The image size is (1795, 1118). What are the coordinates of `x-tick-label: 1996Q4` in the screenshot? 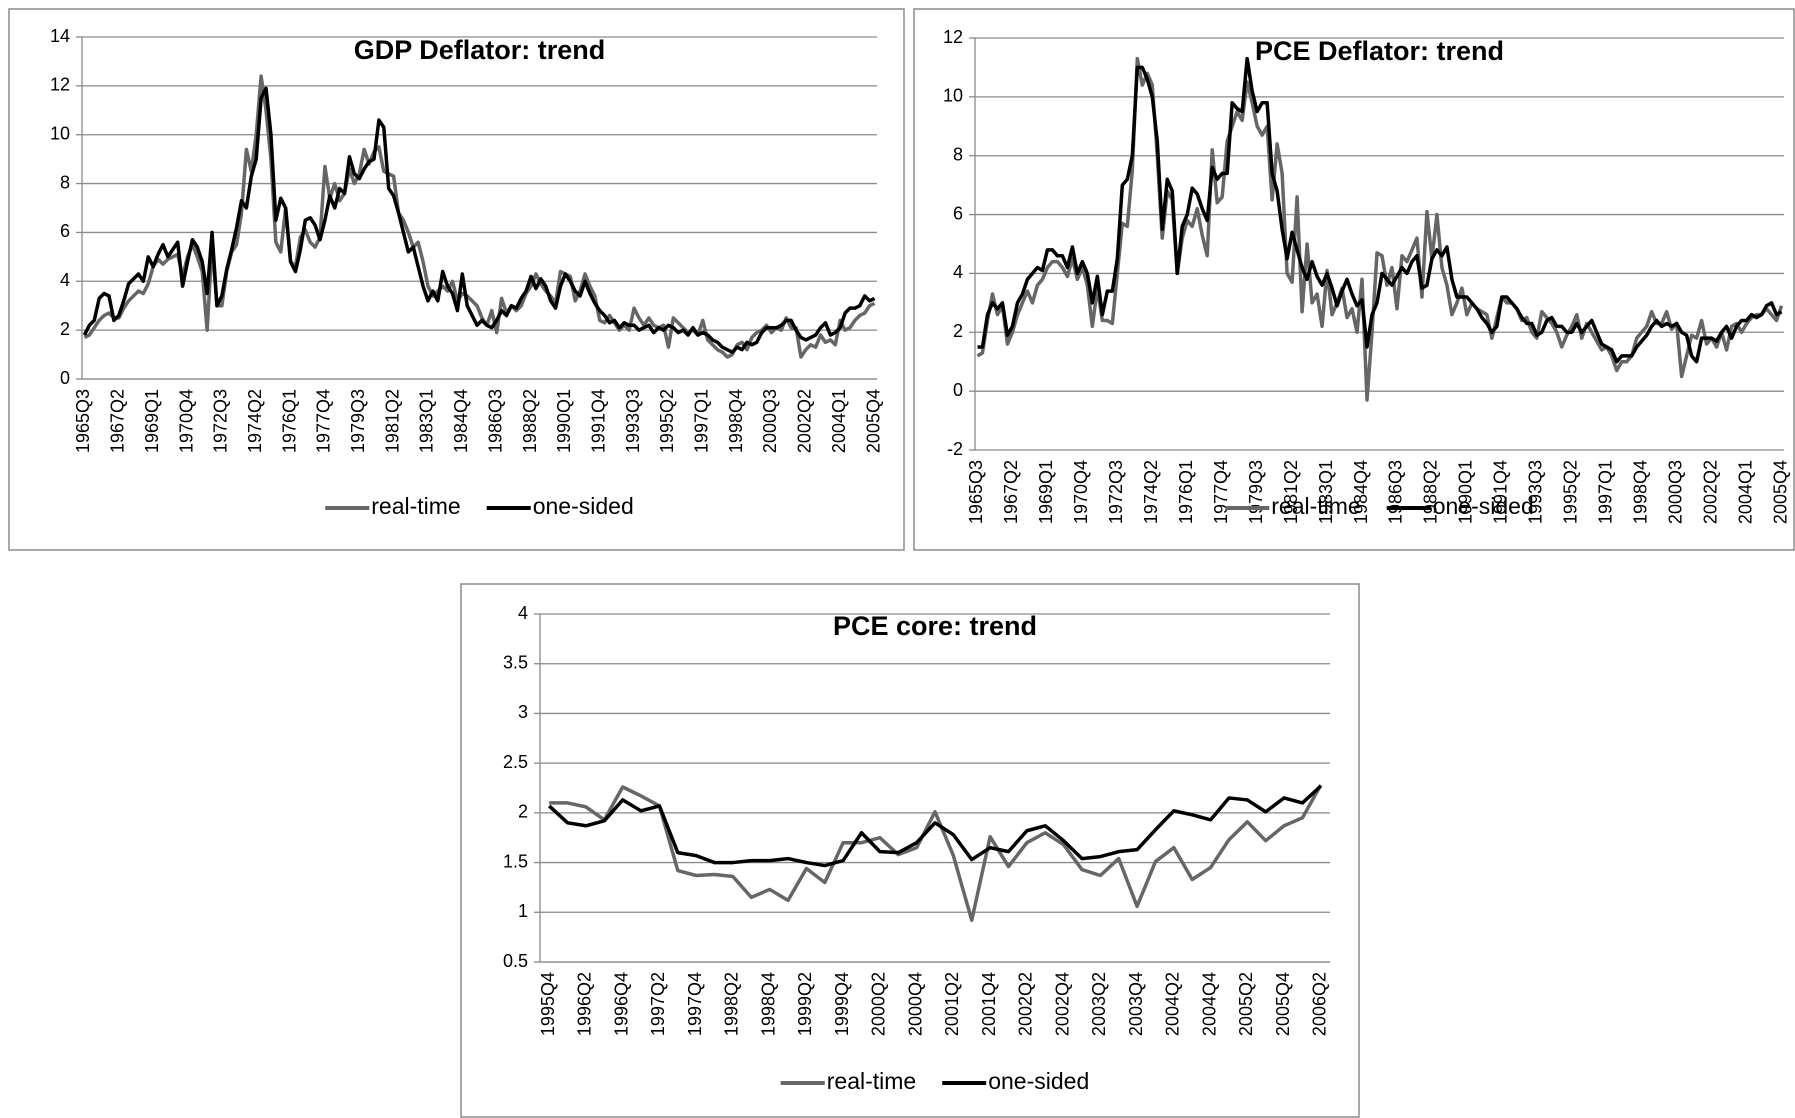 It's located at (621, 1004).